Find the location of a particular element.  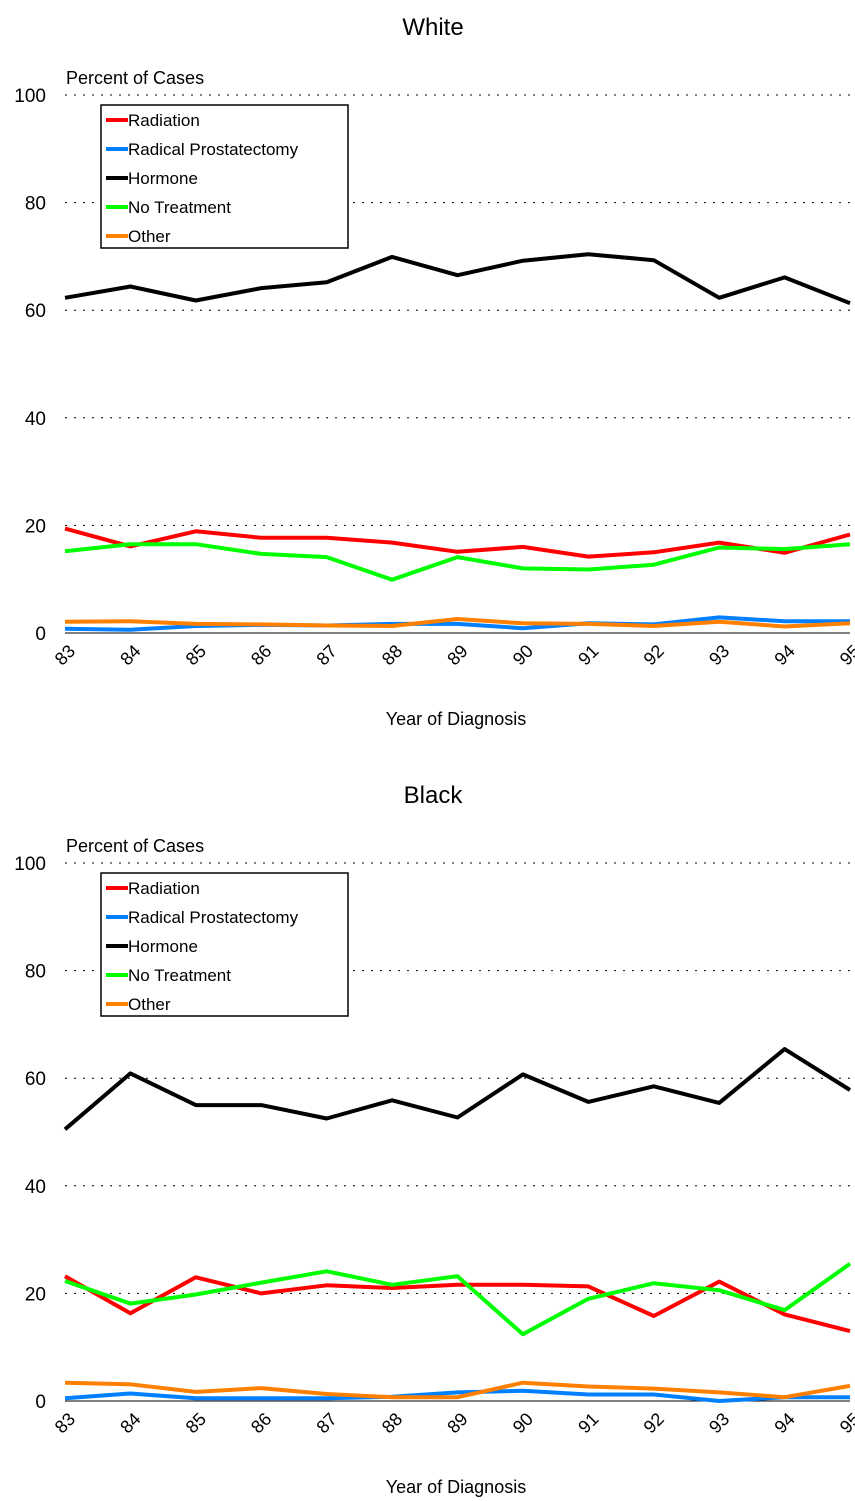

chart-title: Black is located at coordinates (434, 795).